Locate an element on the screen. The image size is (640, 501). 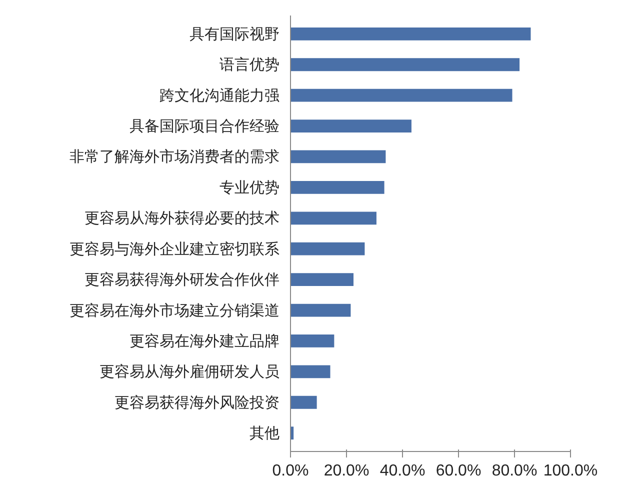
y-tick-label: 更容易获得海外风险投资 is located at coordinates (197, 402).